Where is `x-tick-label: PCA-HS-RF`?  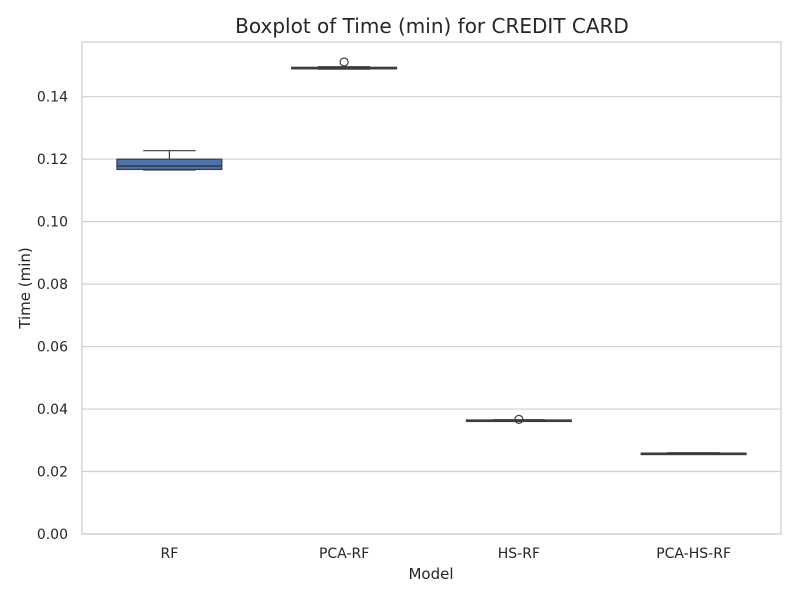
x-tick-label: PCA-HS-RF is located at coordinates (693, 554).